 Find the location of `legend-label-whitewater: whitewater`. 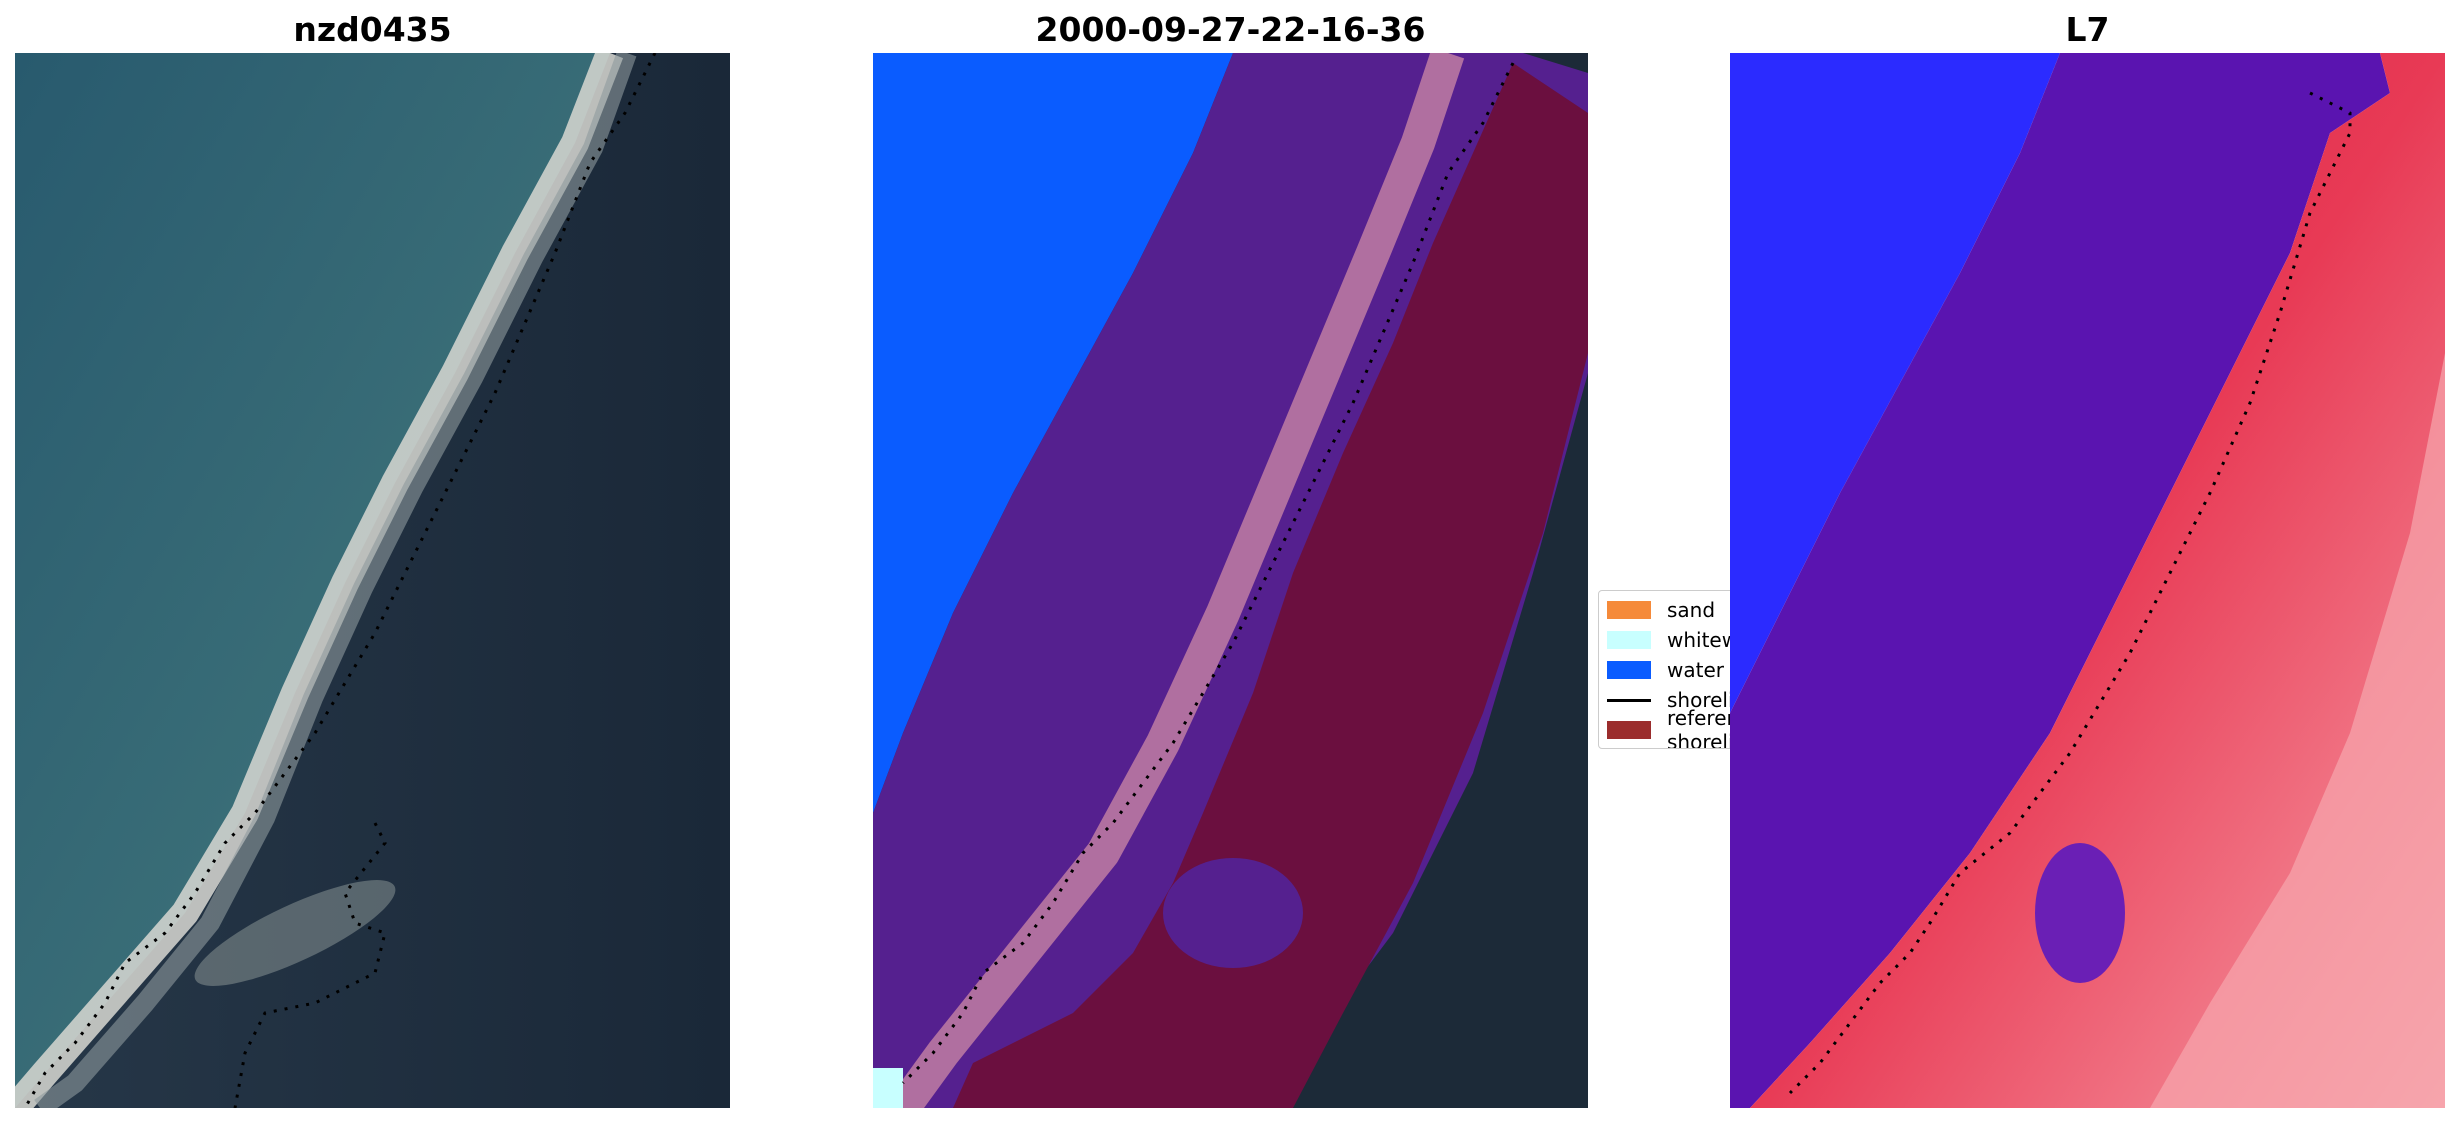

legend-label-whitewater: whitewater is located at coordinates (1703, 640).